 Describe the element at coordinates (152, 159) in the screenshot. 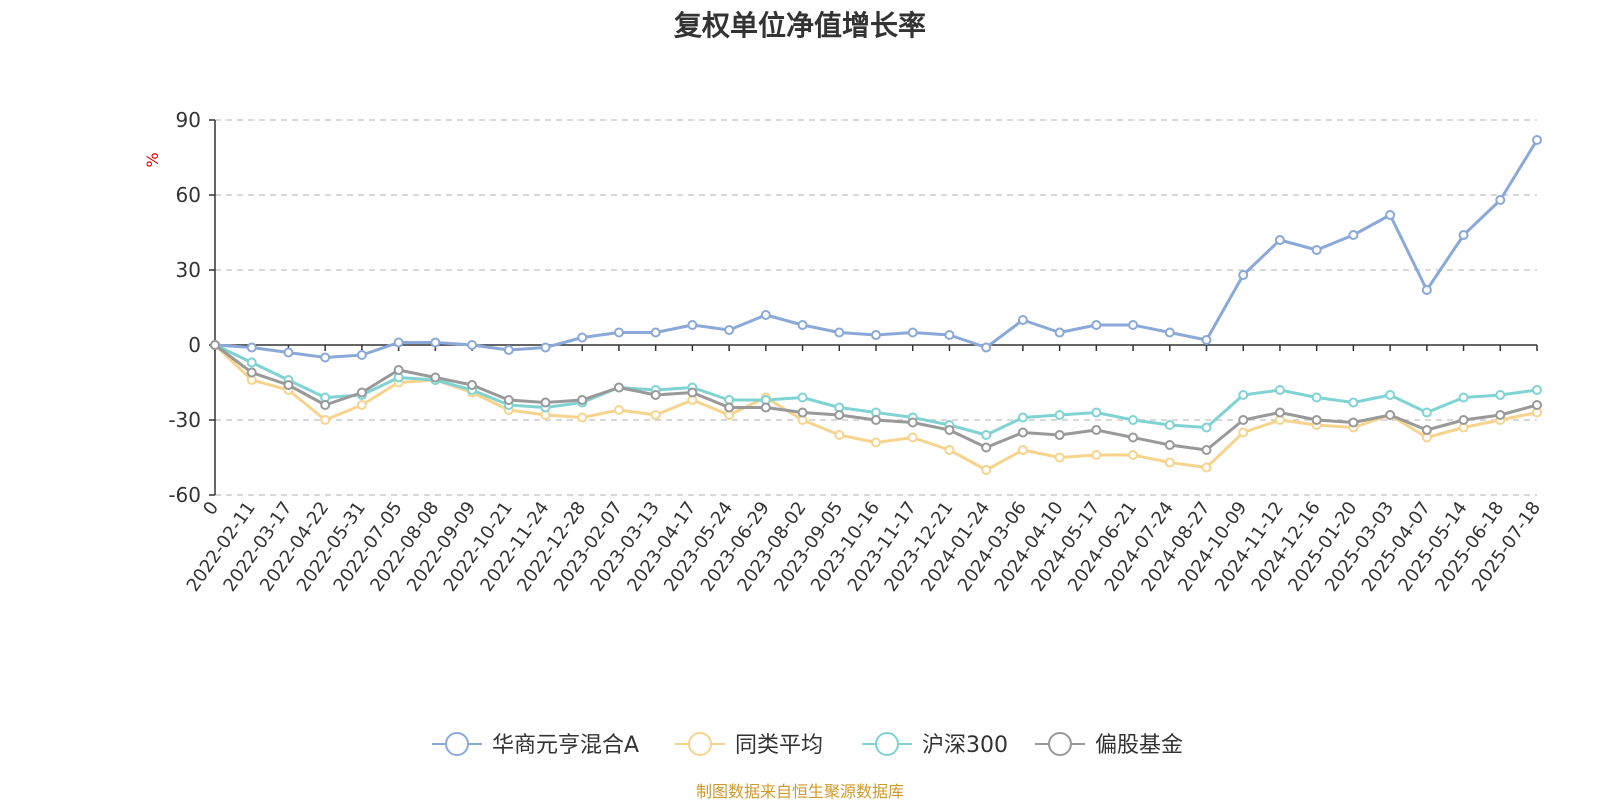

I see `y-axis-unit-label: %` at that location.